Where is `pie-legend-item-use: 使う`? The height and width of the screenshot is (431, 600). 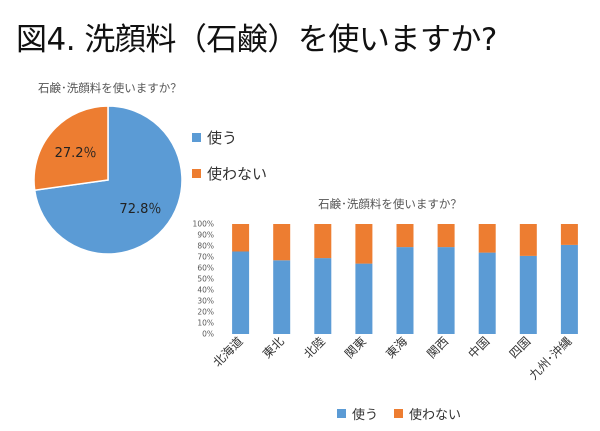 pie-legend-item-use: 使う is located at coordinates (214, 137).